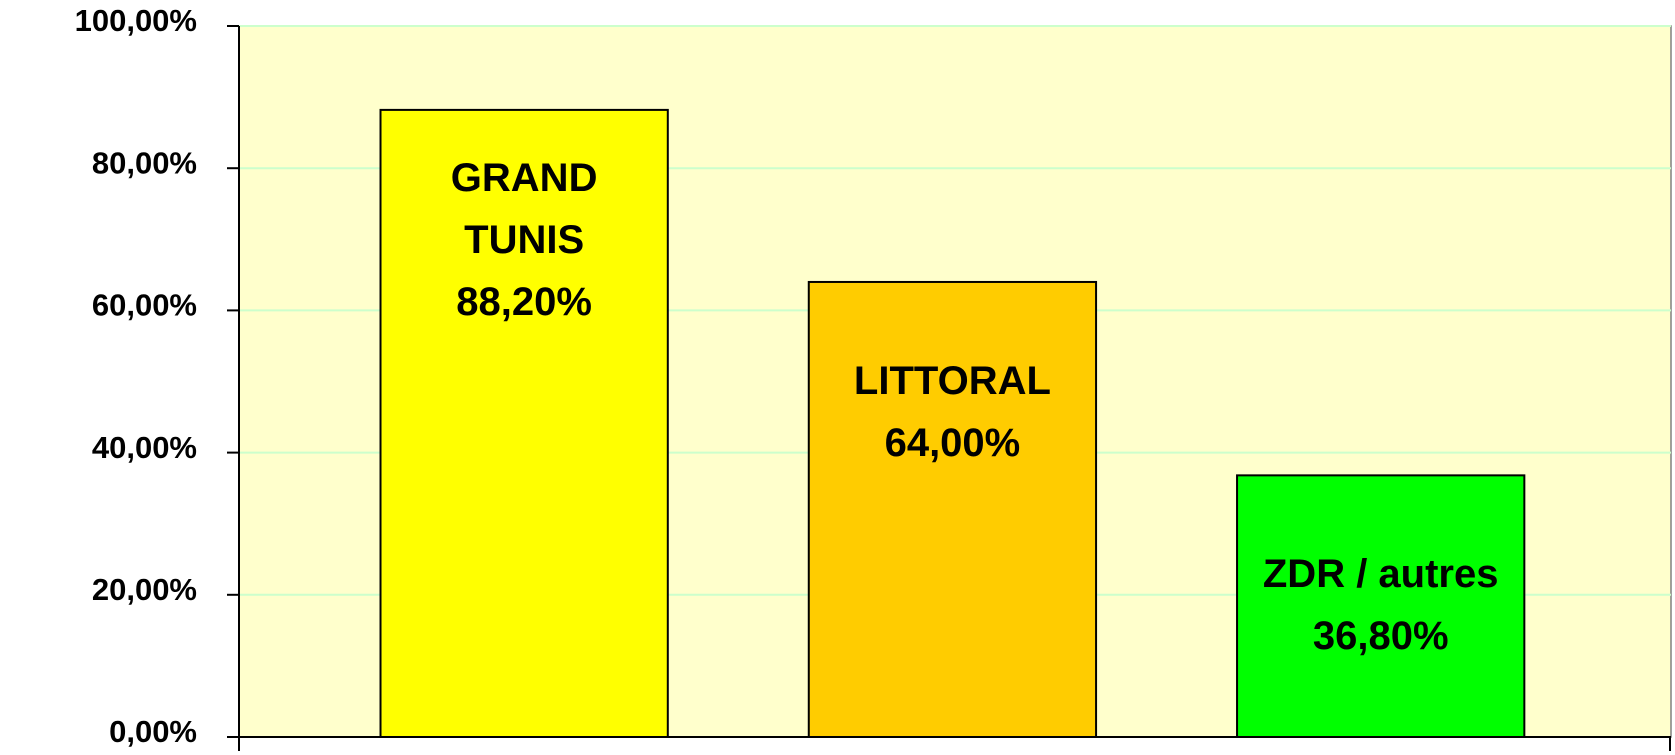  I want to click on y-tick-label: 100,00%, so click(136, 20).